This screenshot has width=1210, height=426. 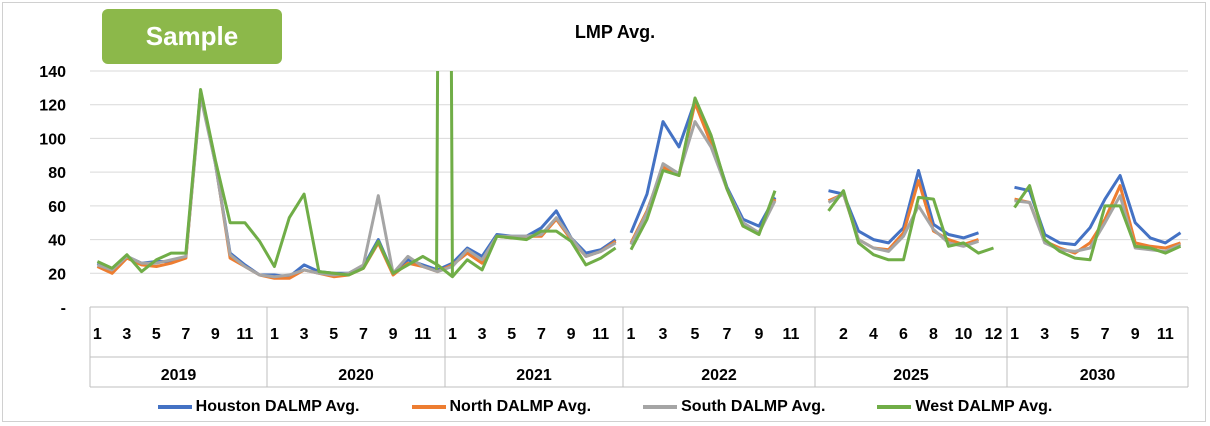 I want to click on legend-item: West DALMP Avg., so click(x=964, y=407).